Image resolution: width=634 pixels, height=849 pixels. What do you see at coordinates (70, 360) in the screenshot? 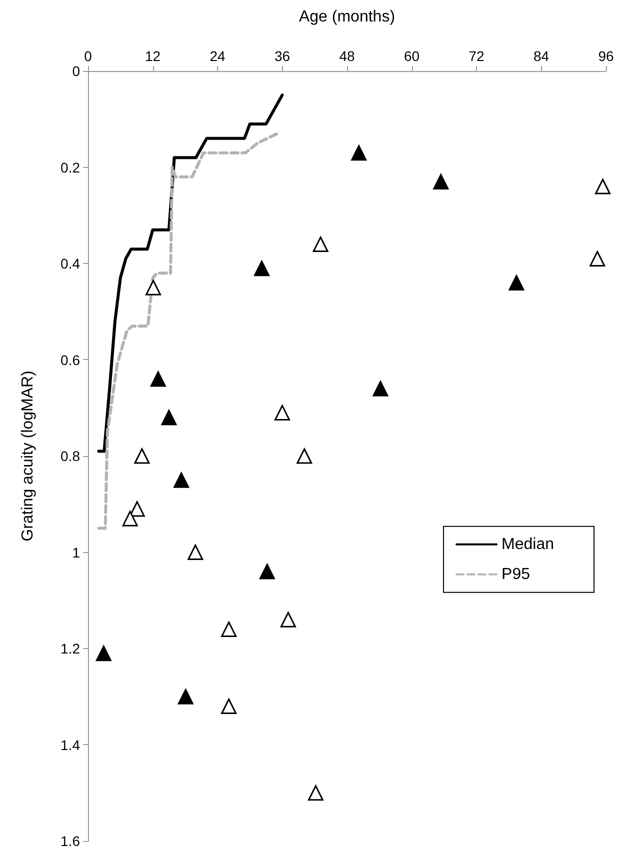
I see `y-tick-label: 0.6` at bounding box center [70, 360].